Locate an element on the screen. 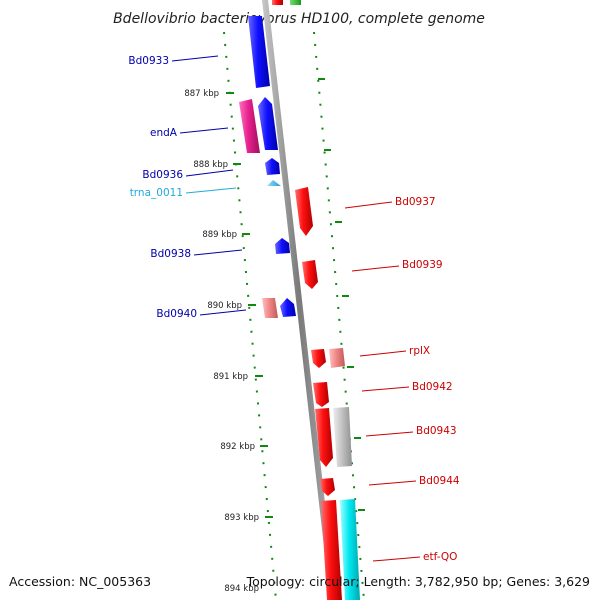  label-bd0938: Bd0938 is located at coordinates (170, 254).